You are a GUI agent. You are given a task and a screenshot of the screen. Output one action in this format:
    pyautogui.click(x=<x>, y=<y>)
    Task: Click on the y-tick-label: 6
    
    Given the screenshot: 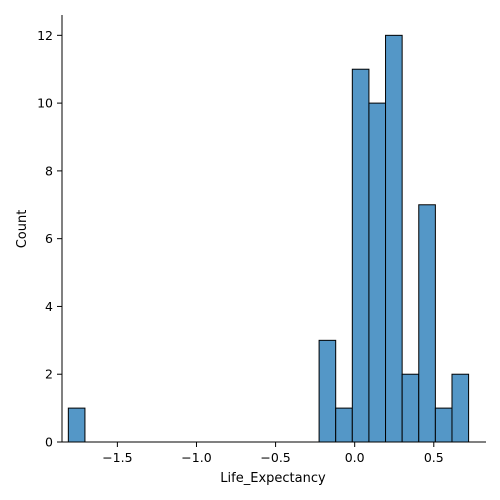 What is the action you would take?
    pyautogui.click(x=49, y=238)
    